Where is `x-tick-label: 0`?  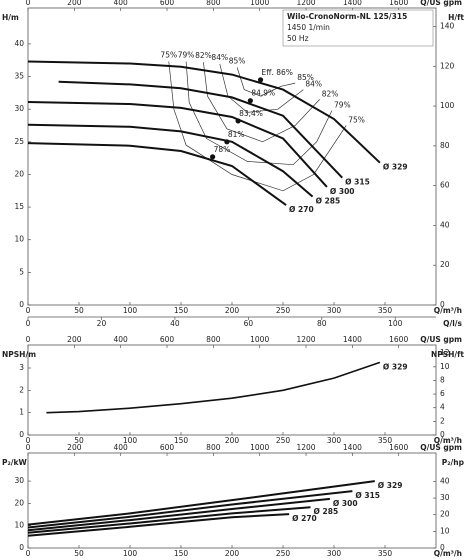
x-tick-label: 0 is located at coordinates (28, 440).